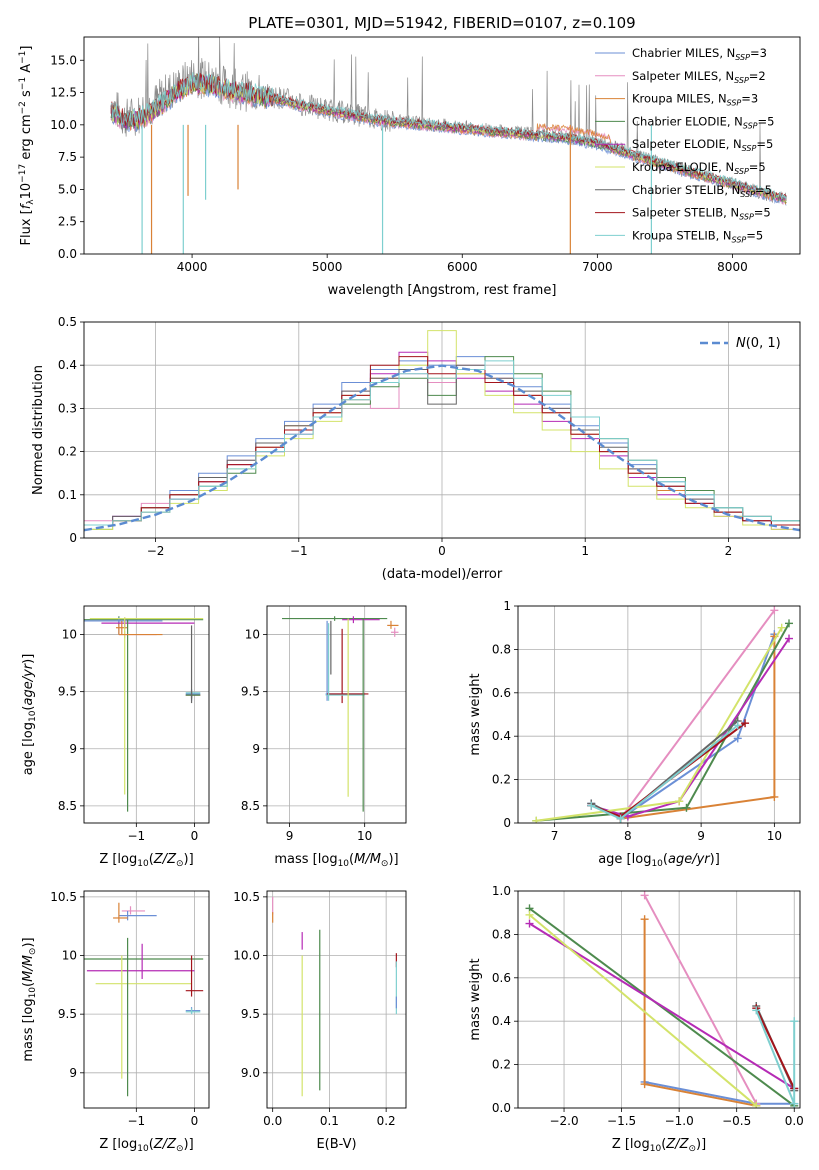 The width and height of the screenshot is (819, 1170). I want to click on y-tick-label: 0.1, so click(67, 495).